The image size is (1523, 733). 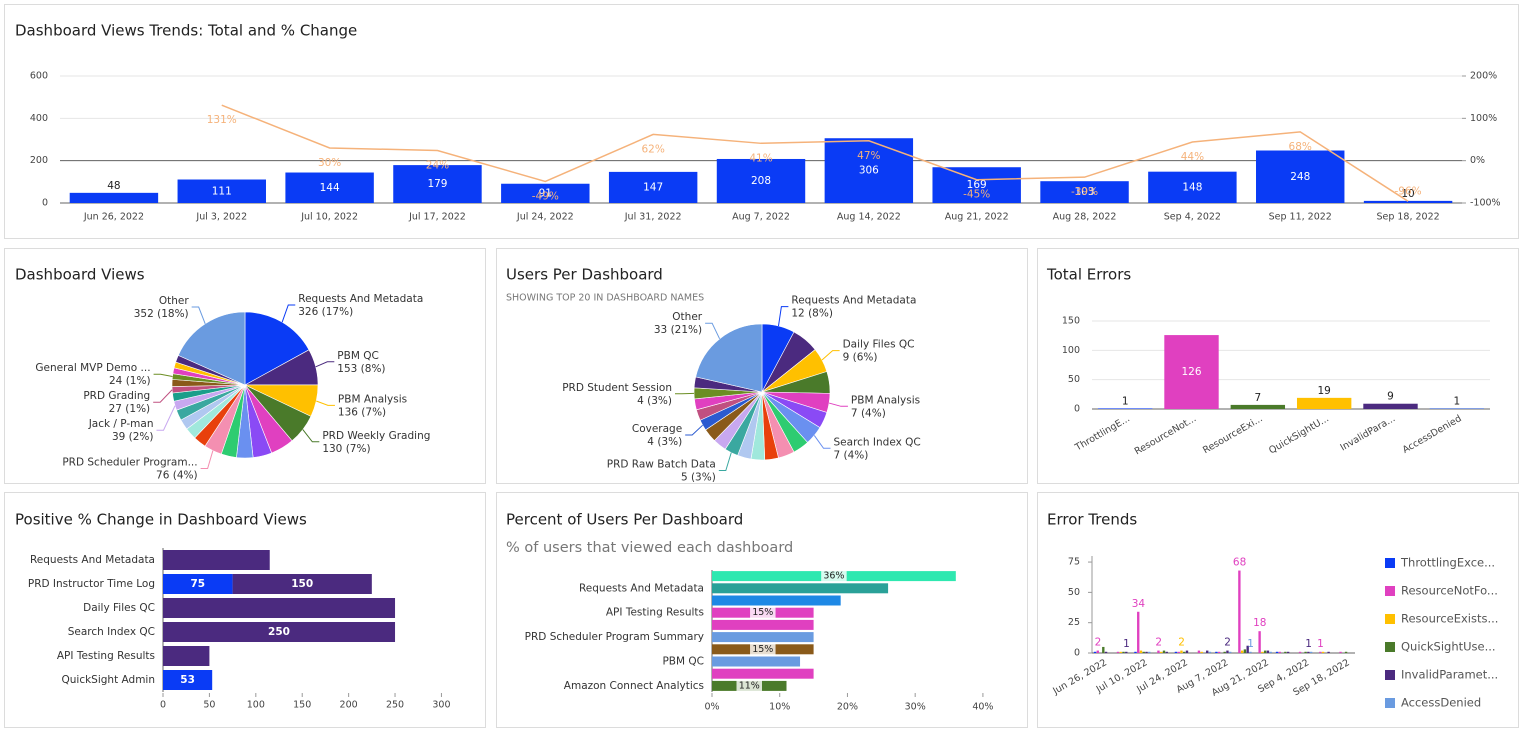 I want to click on data-label: 91, so click(x=545, y=193).